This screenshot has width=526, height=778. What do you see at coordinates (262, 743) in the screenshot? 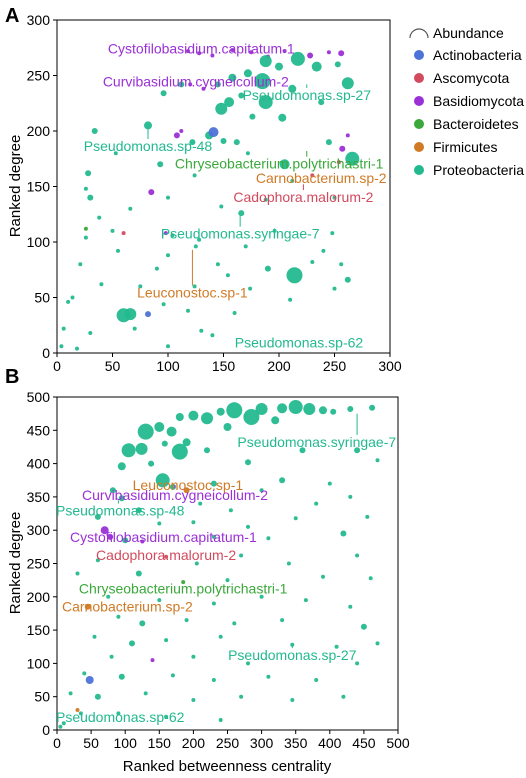
I see `panel-b-x-tick-label: 300` at bounding box center [262, 743].